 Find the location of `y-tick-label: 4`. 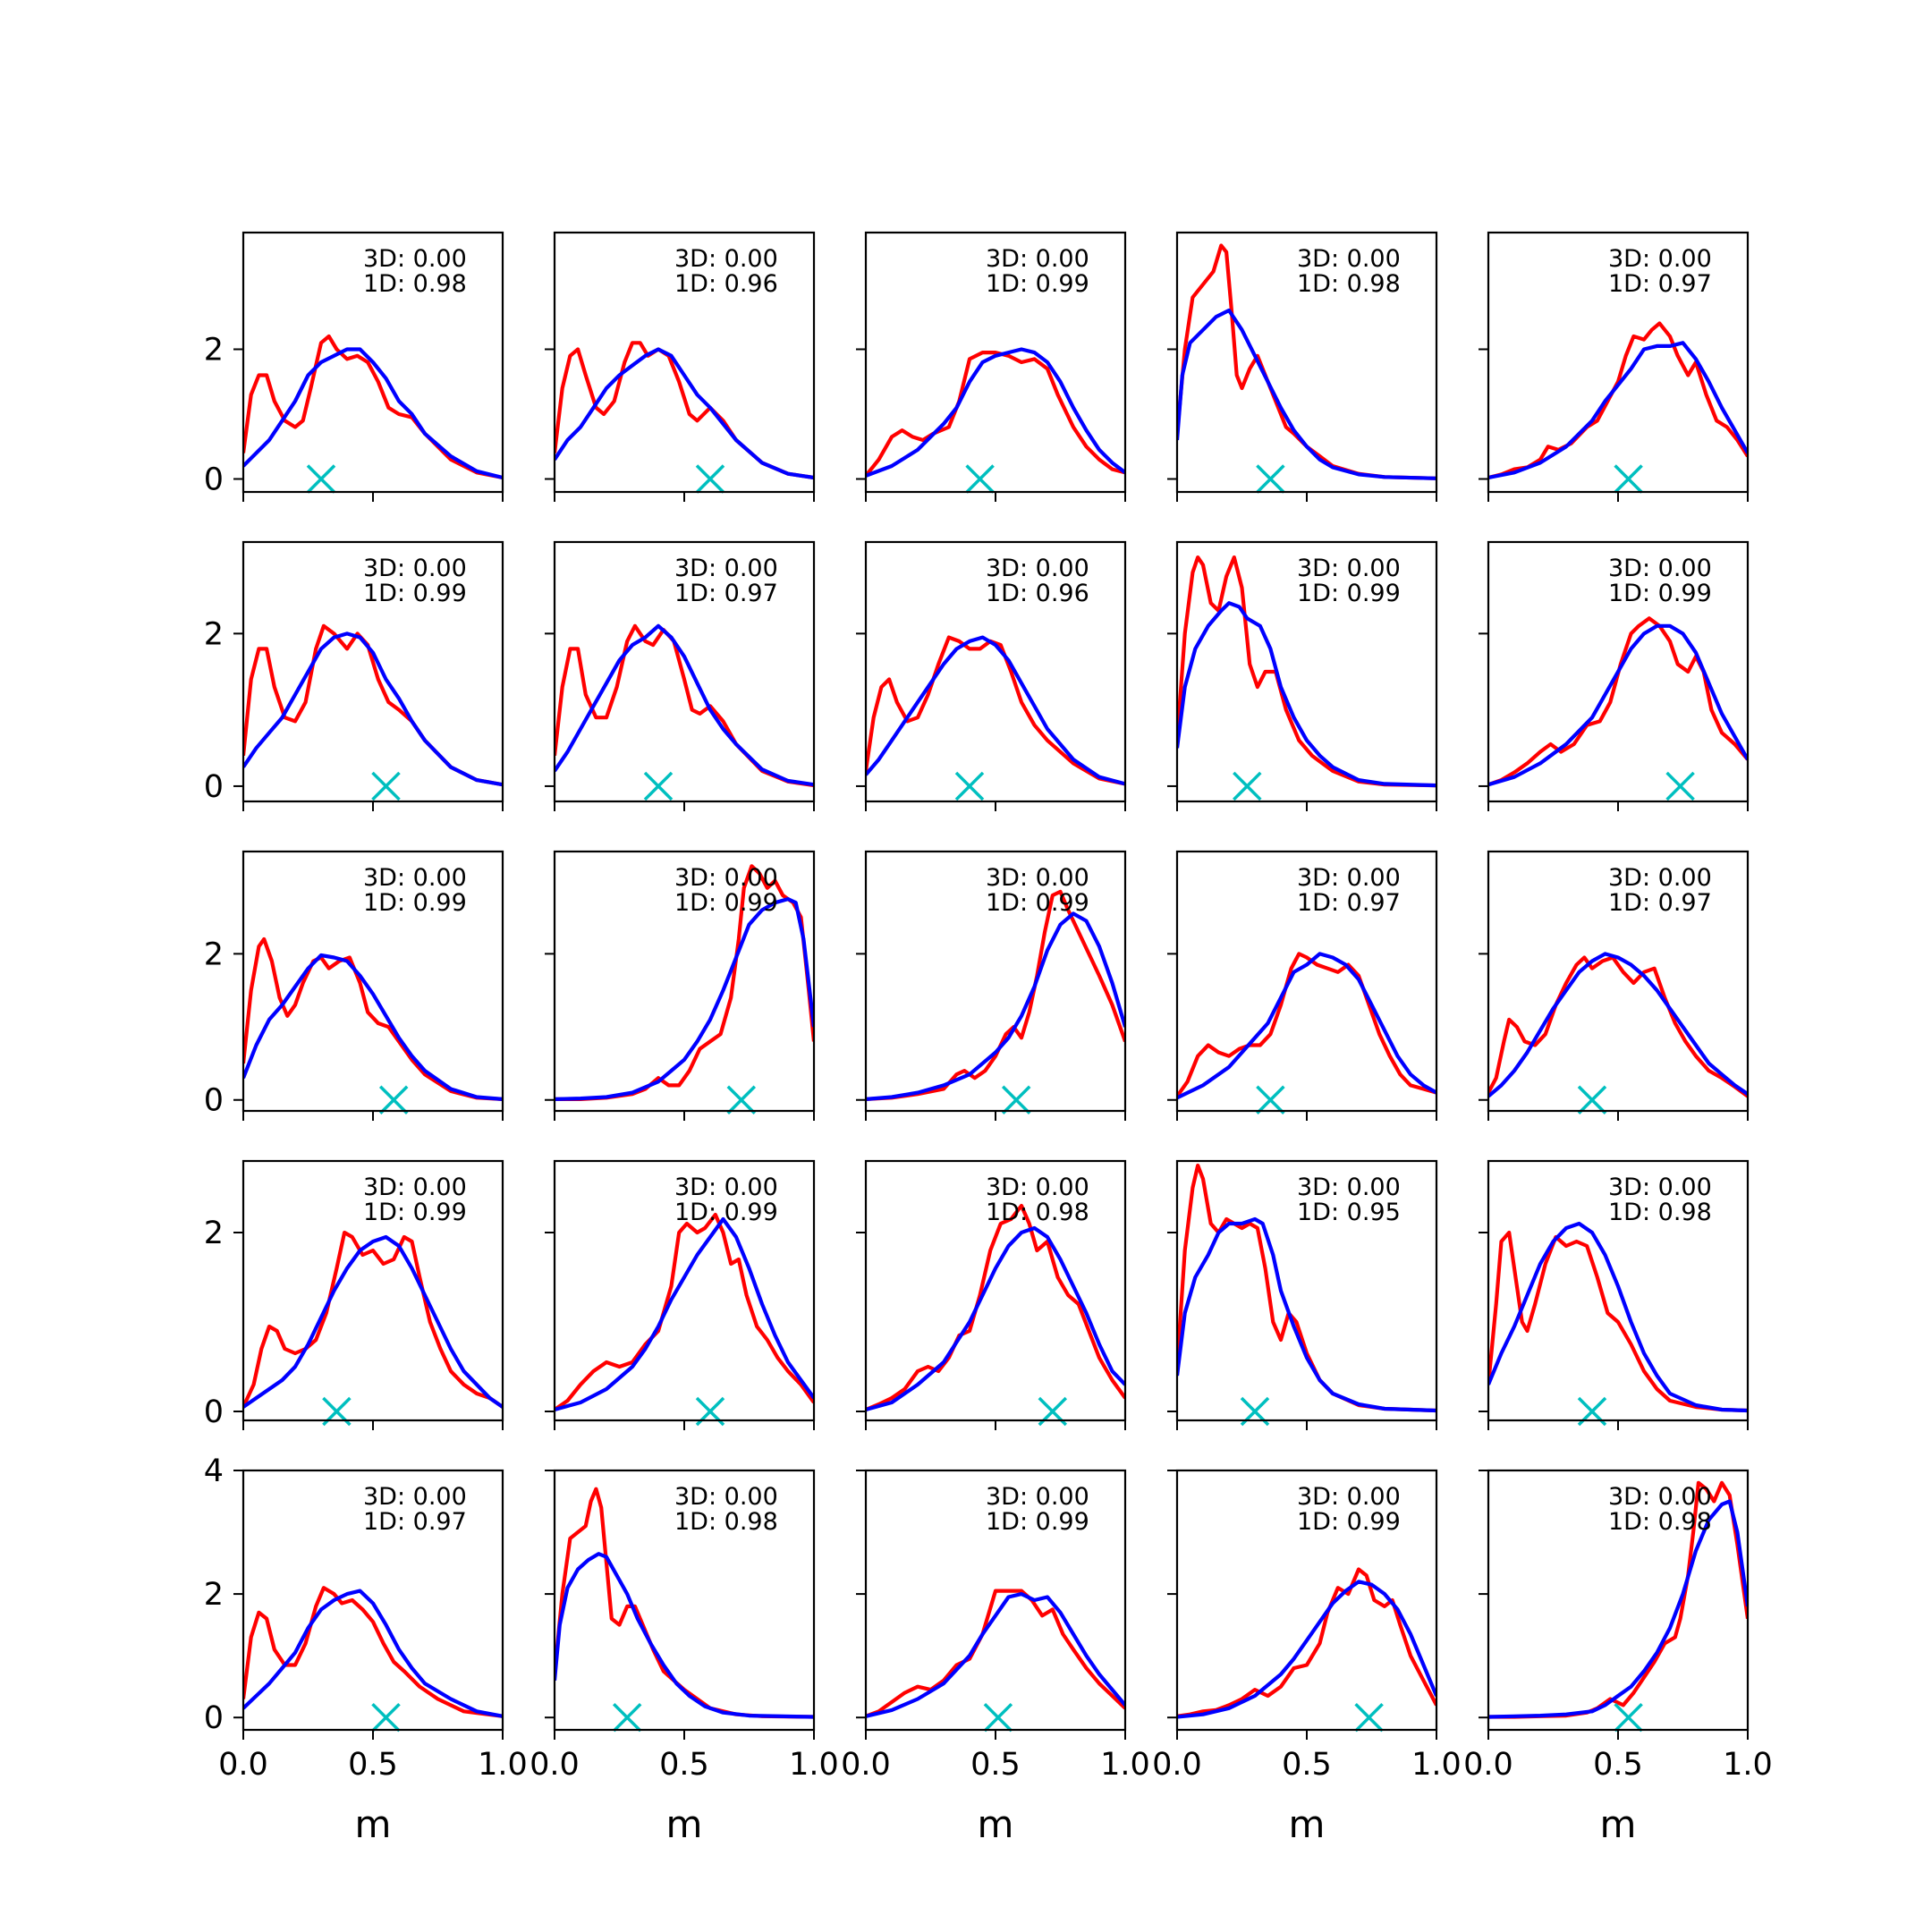

y-tick-label: 4 is located at coordinates (214, 1471).